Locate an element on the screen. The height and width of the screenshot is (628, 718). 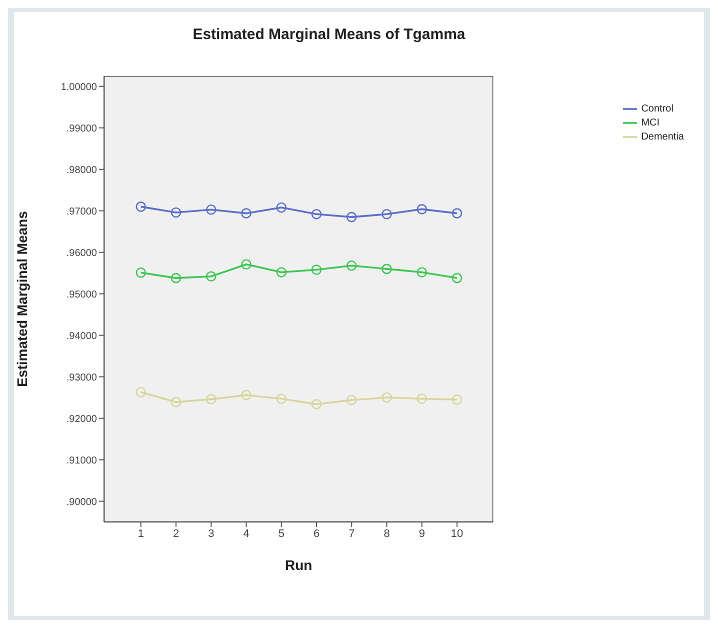
y-tick-label: .98000 is located at coordinates (82, 170).